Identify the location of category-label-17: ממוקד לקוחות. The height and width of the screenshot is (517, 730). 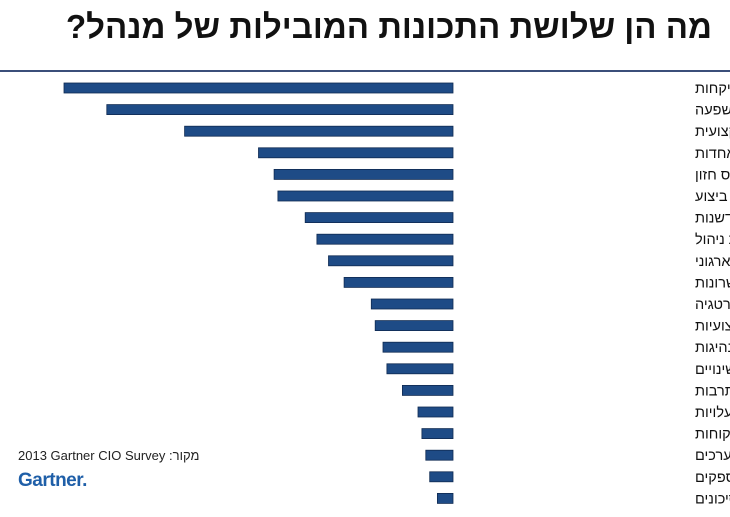
(712, 434).